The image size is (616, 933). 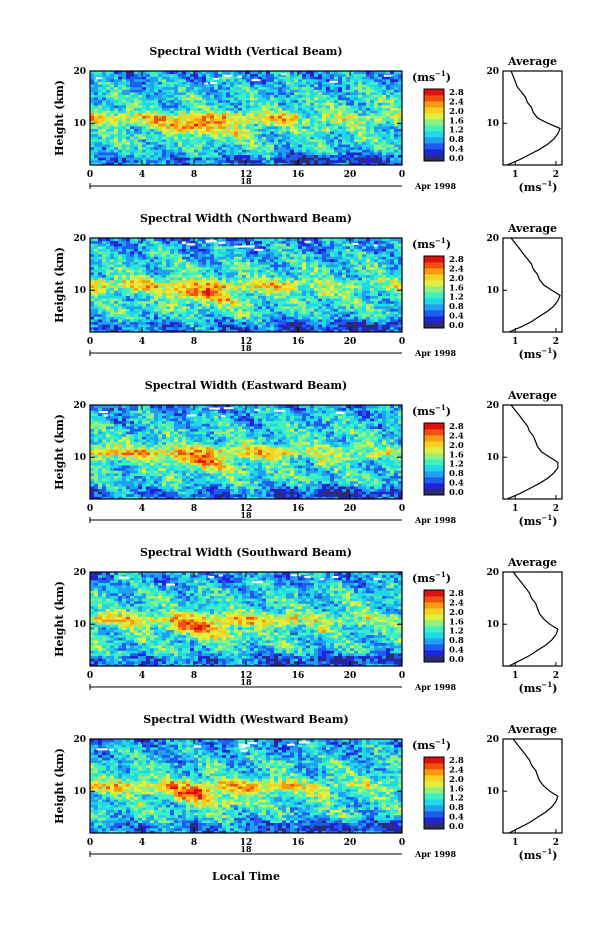 What do you see at coordinates (456, 446) in the screenshot?
I see `colorbar-tick-label: 2.0` at bounding box center [456, 446].